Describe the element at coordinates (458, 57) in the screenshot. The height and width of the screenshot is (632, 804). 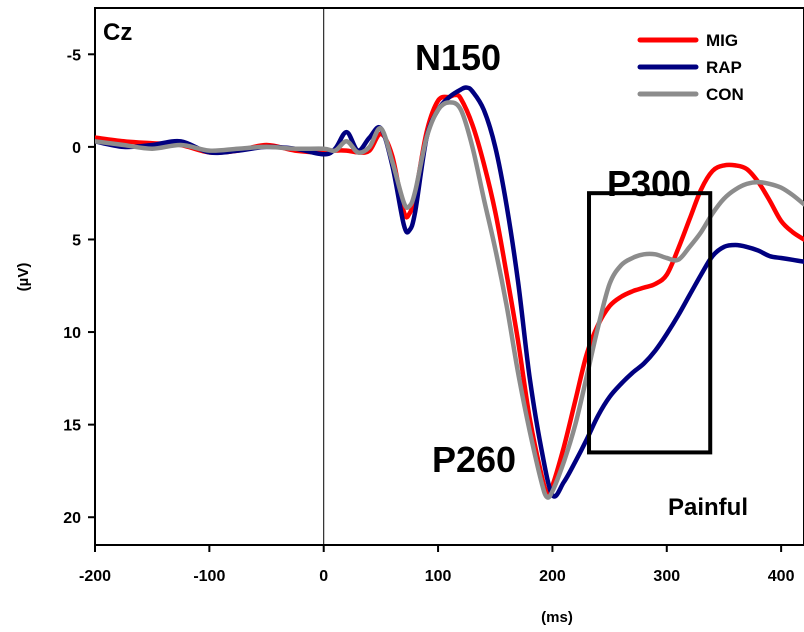
I see `n150-label: N150` at that location.